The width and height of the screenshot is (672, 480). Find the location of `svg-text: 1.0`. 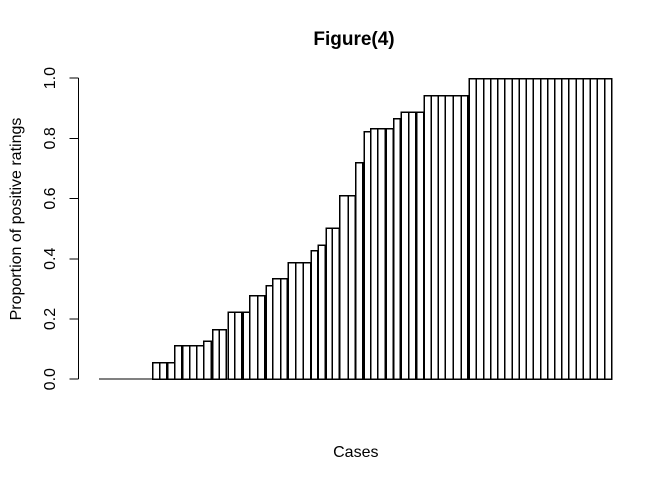

svg-text: 1.0 is located at coordinates (50, 78).